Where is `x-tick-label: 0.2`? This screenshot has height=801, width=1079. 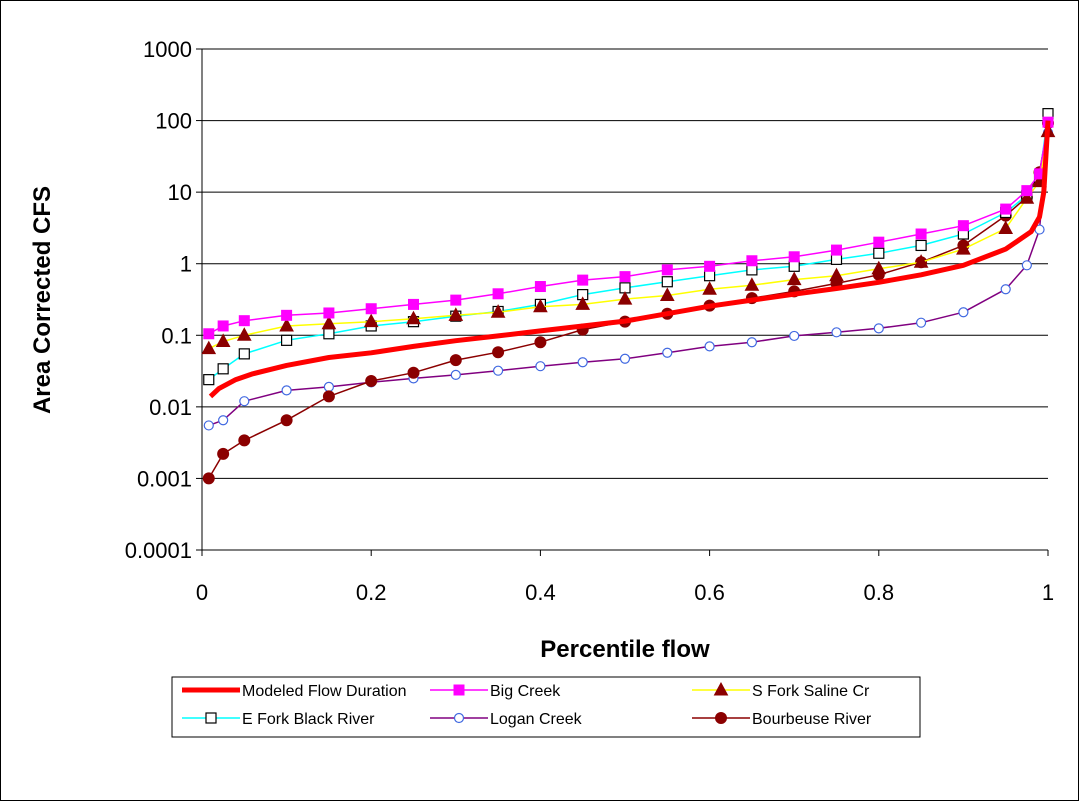 x-tick-label: 0.2 is located at coordinates (371, 592).